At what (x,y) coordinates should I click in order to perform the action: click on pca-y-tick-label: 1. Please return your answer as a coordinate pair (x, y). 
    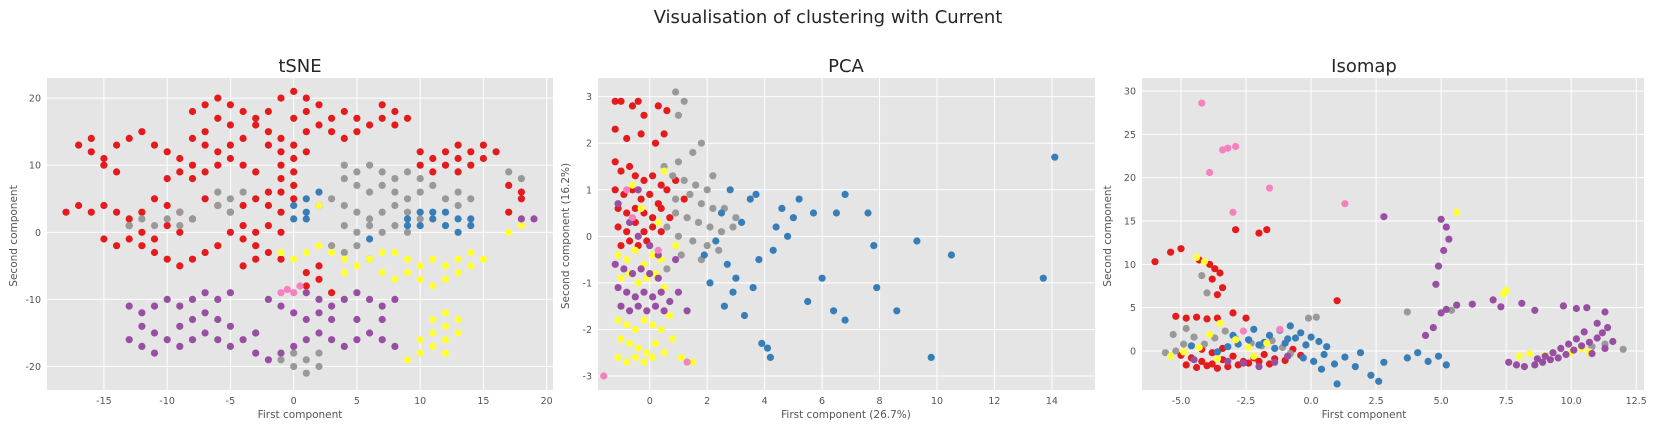
    Looking at the image, I should click on (589, 190).